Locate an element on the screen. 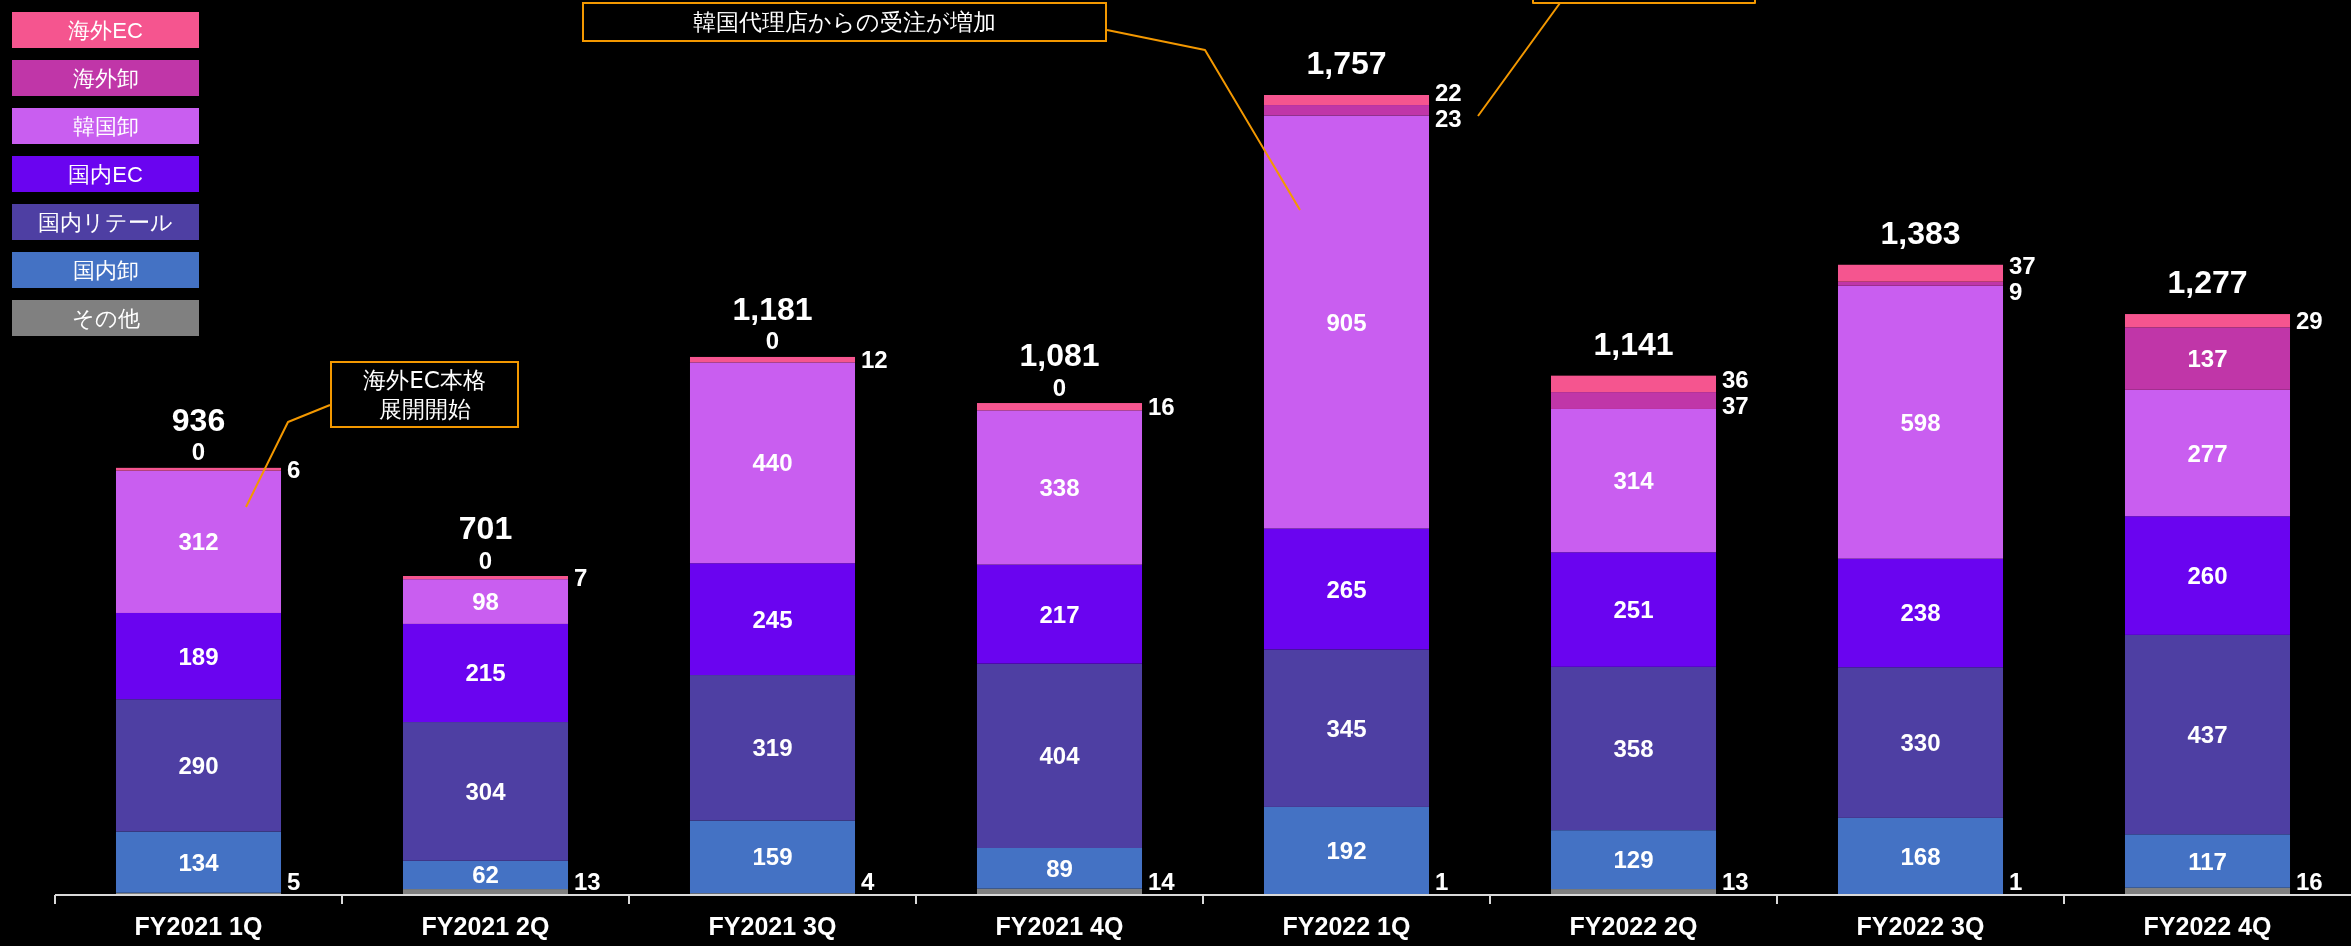 Image resolution: width=2351 pixels, height=946 pixels. data-label: 277 is located at coordinates (2207, 453).